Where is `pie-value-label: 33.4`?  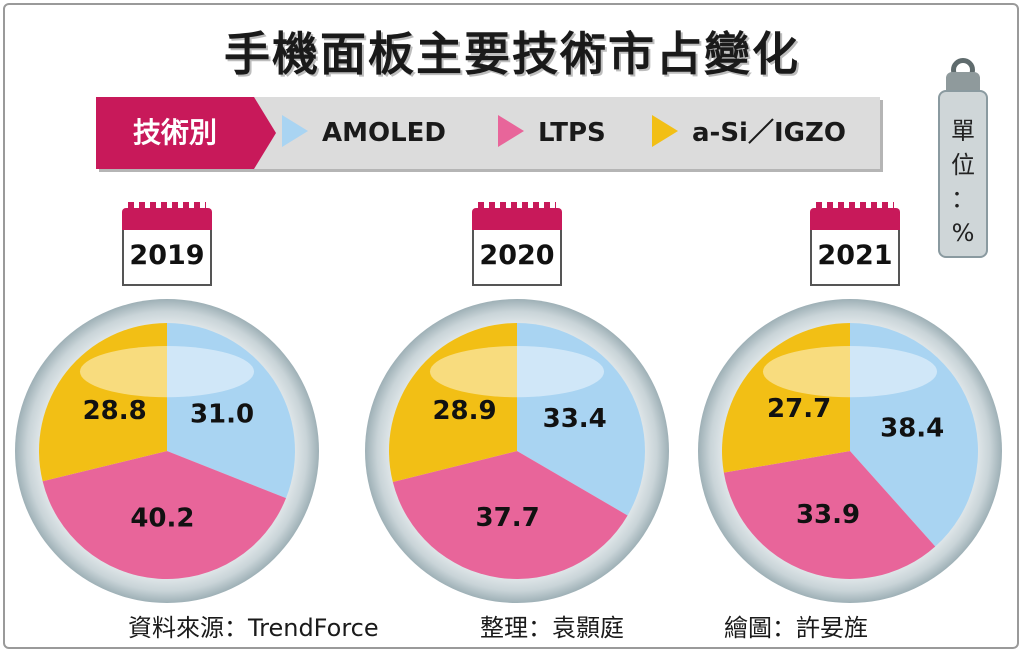
pie-value-label: 33.4 is located at coordinates (575, 419).